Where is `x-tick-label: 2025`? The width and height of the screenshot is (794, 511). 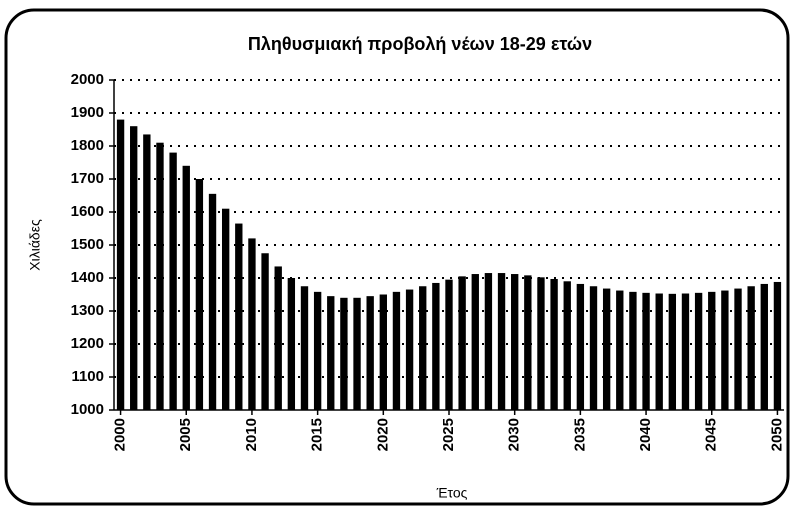 x-tick-label: 2025 is located at coordinates (448, 434).